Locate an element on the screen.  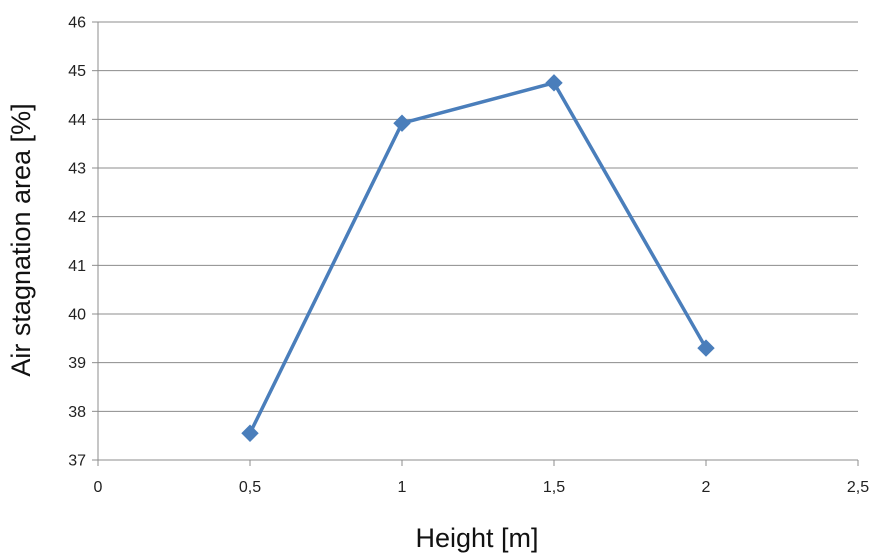
y-tick-label: 42 is located at coordinates (77, 217).